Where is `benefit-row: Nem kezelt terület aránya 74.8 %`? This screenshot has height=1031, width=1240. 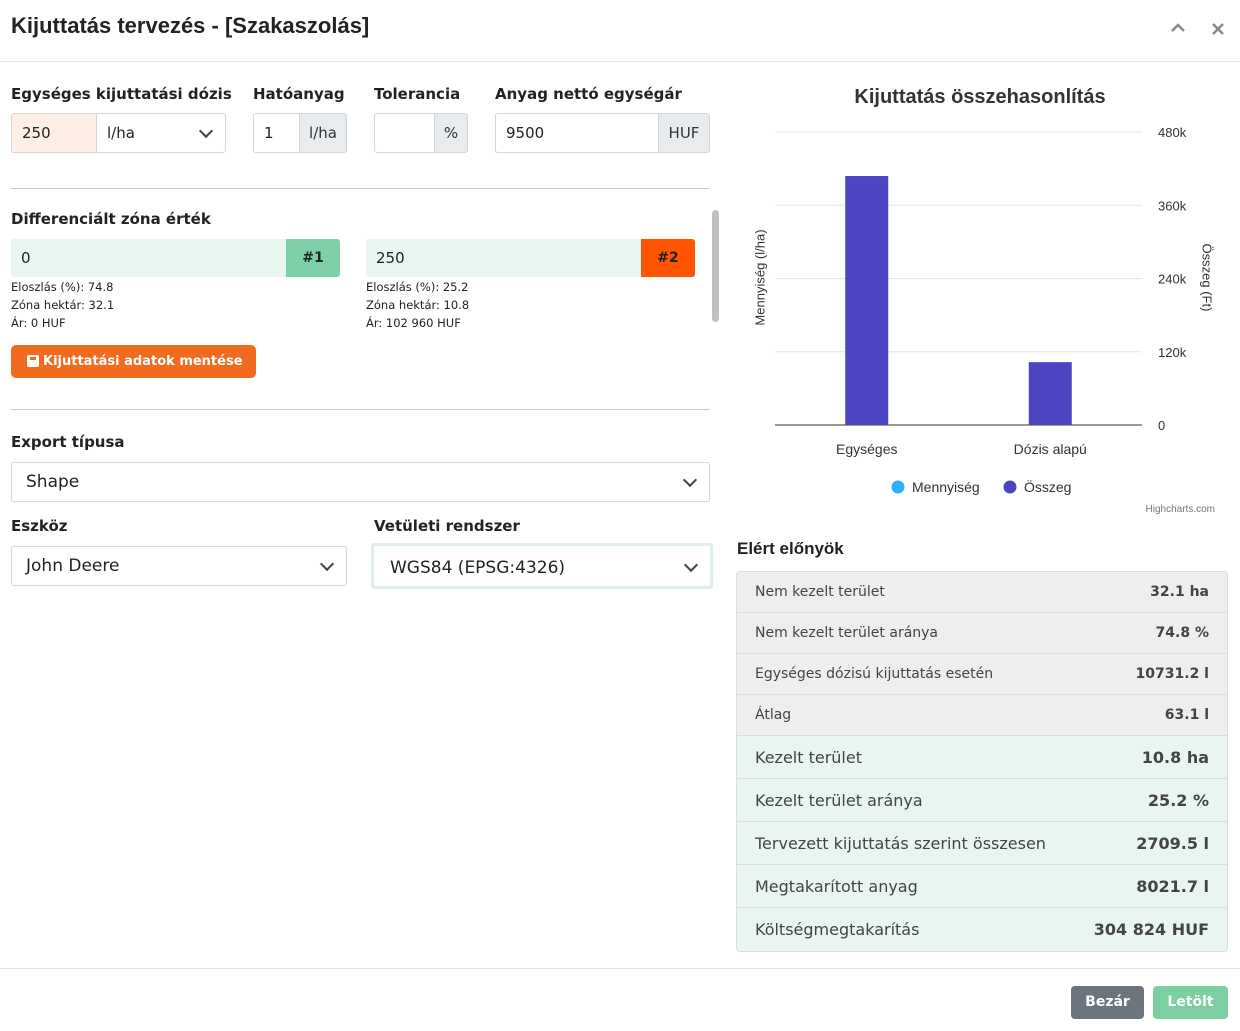 benefit-row: Nem kezelt terület aránya 74.8 % is located at coordinates (982, 633).